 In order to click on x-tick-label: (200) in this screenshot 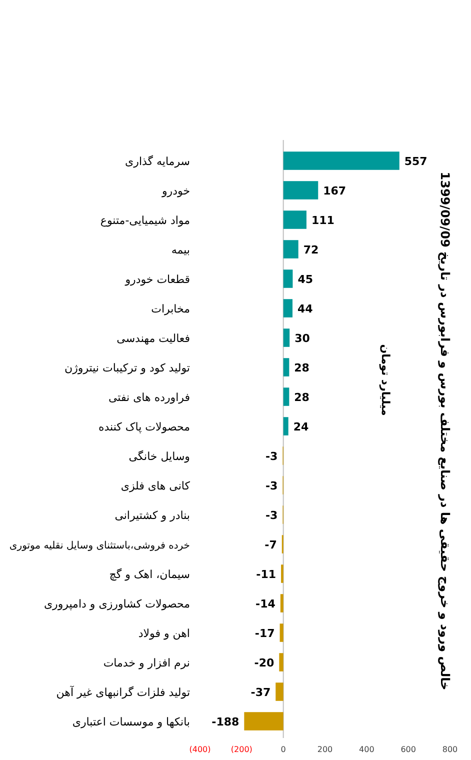, I will do `click(241, 749)`.